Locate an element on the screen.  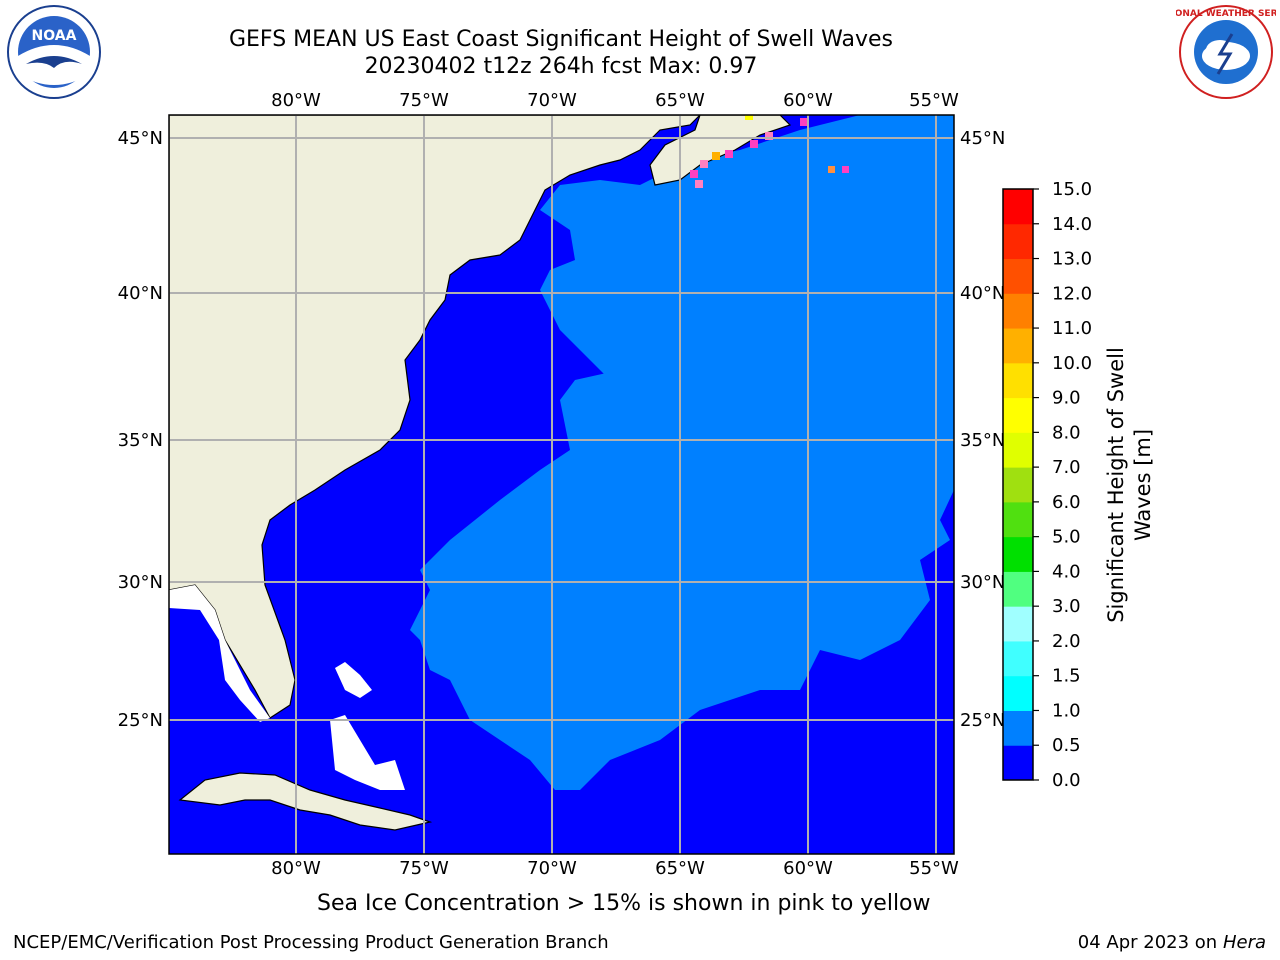
sea-ice-markers is located at coordinates (769, 151).